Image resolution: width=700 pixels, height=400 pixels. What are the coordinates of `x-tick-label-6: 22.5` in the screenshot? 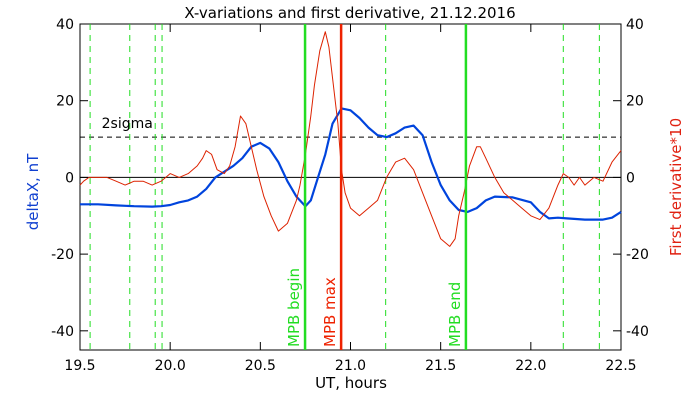 It's located at (620, 366).